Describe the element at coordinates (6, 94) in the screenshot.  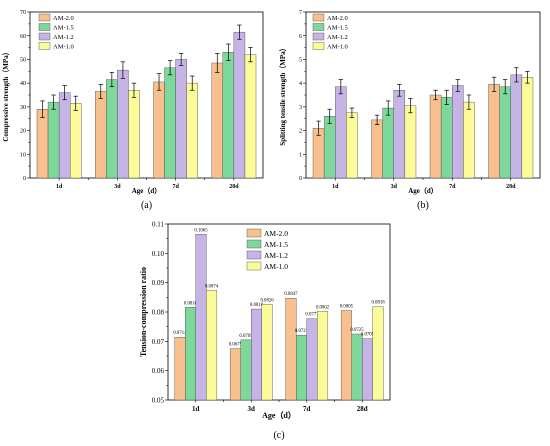
I see `y-axis-label: Compressive strength（MPa）` at that location.